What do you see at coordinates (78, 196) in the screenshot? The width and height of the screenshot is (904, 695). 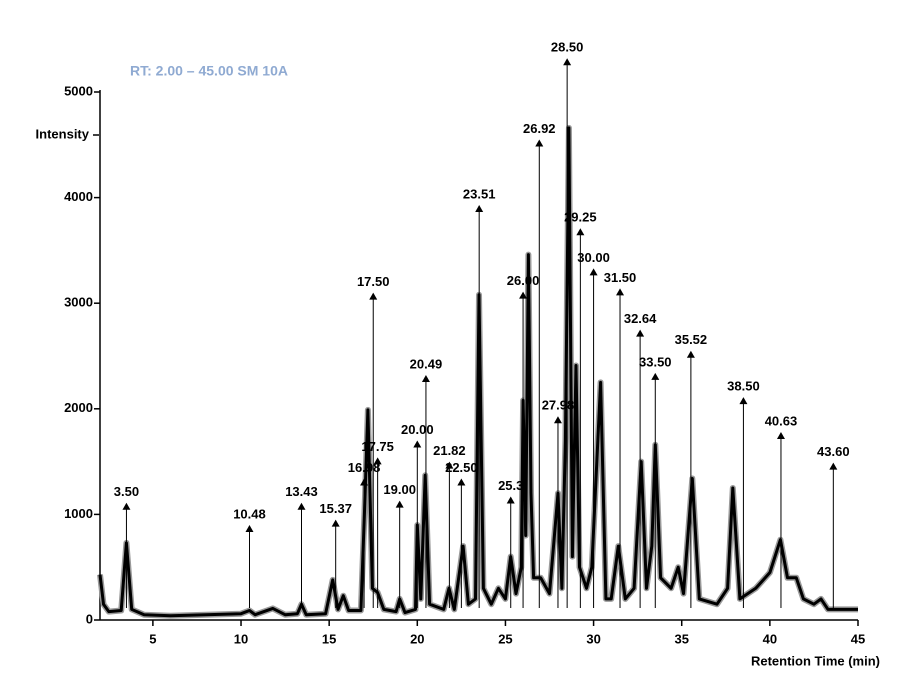 I see `y-tick-label: 4000` at bounding box center [78, 196].